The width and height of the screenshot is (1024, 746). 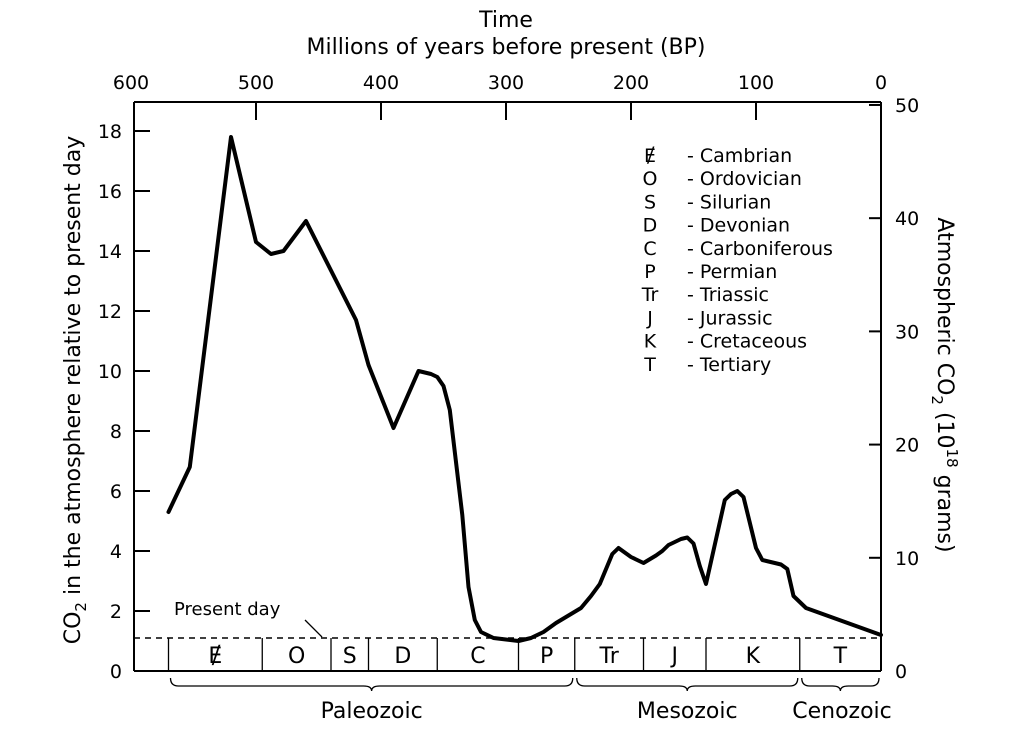 What do you see at coordinates (729, 365) in the screenshot?
I see `legend-entry: - Tertiary` at bounding box center [729, 365].